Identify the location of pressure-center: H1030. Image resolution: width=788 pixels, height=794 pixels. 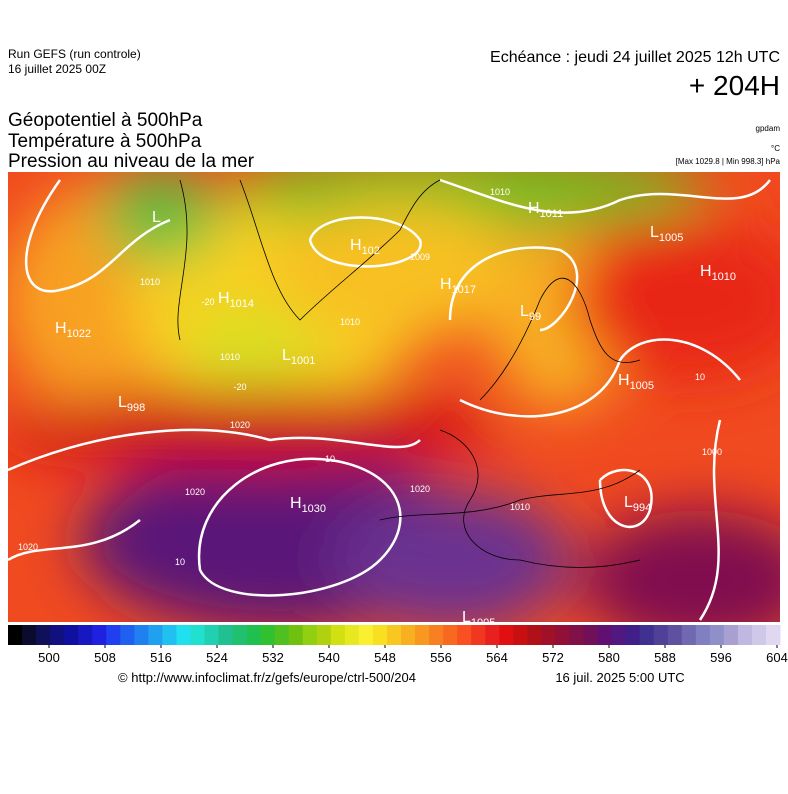
(308, 505).